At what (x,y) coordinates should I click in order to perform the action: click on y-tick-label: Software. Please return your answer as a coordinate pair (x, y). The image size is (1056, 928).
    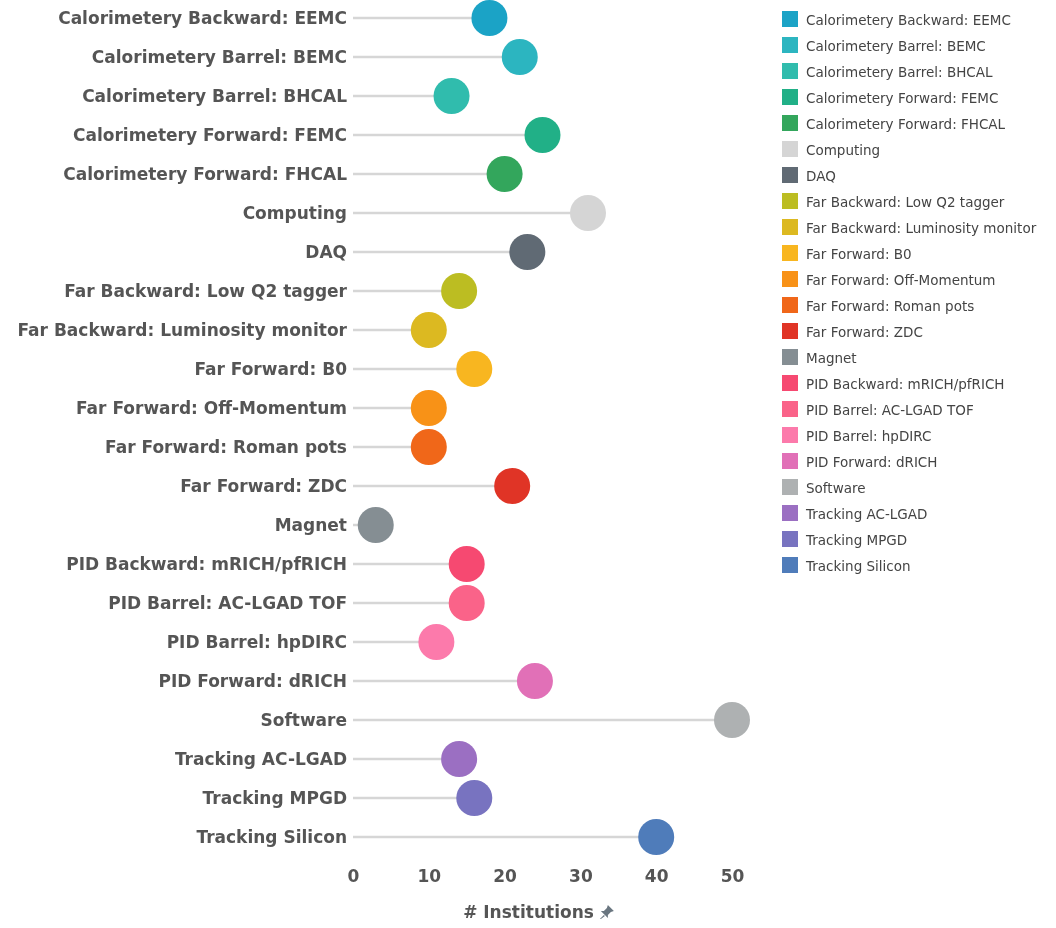
    Looking at the image, I should click on (303, 719).